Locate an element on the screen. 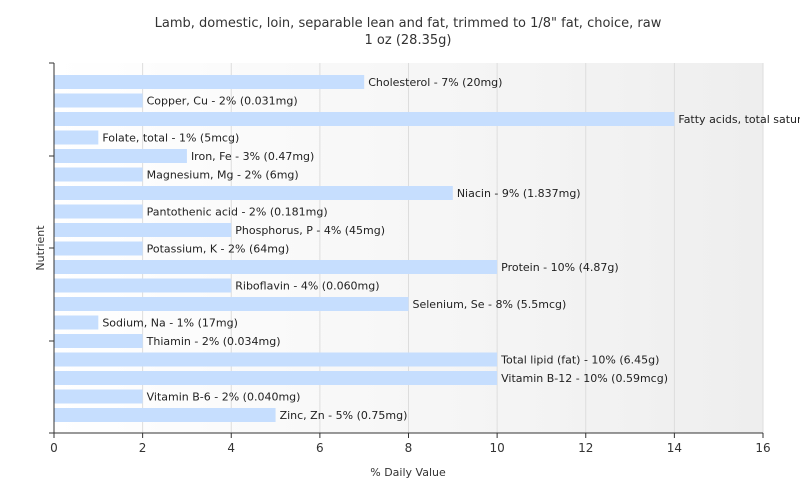 This screenshot has width=800, height=500. x-tick-labels: 0 2 4 6 8 10 12 14 16 is located at coordinates (410, 448).